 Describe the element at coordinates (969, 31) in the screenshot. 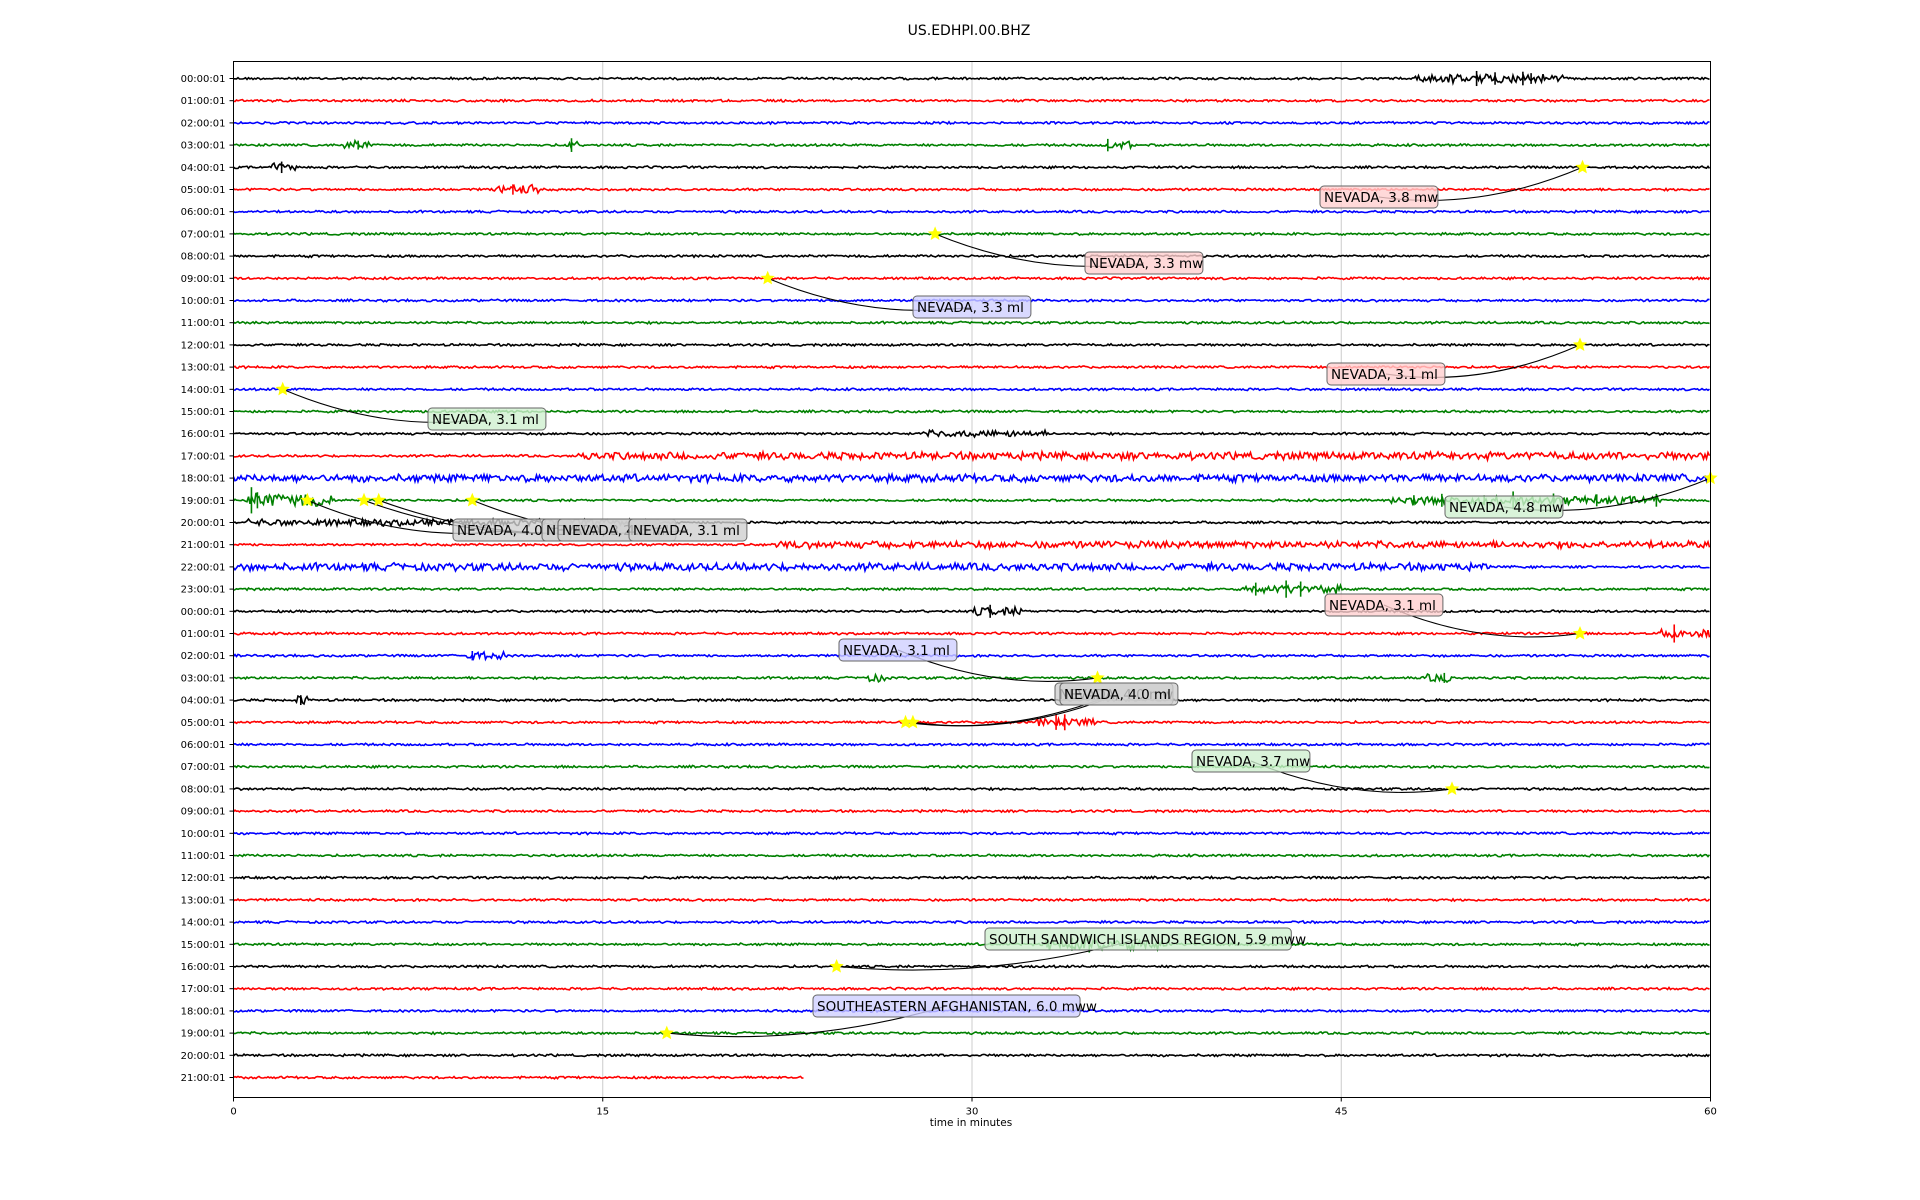

I see `chart-title: US.EDHPI.00.BHZ` at that location.